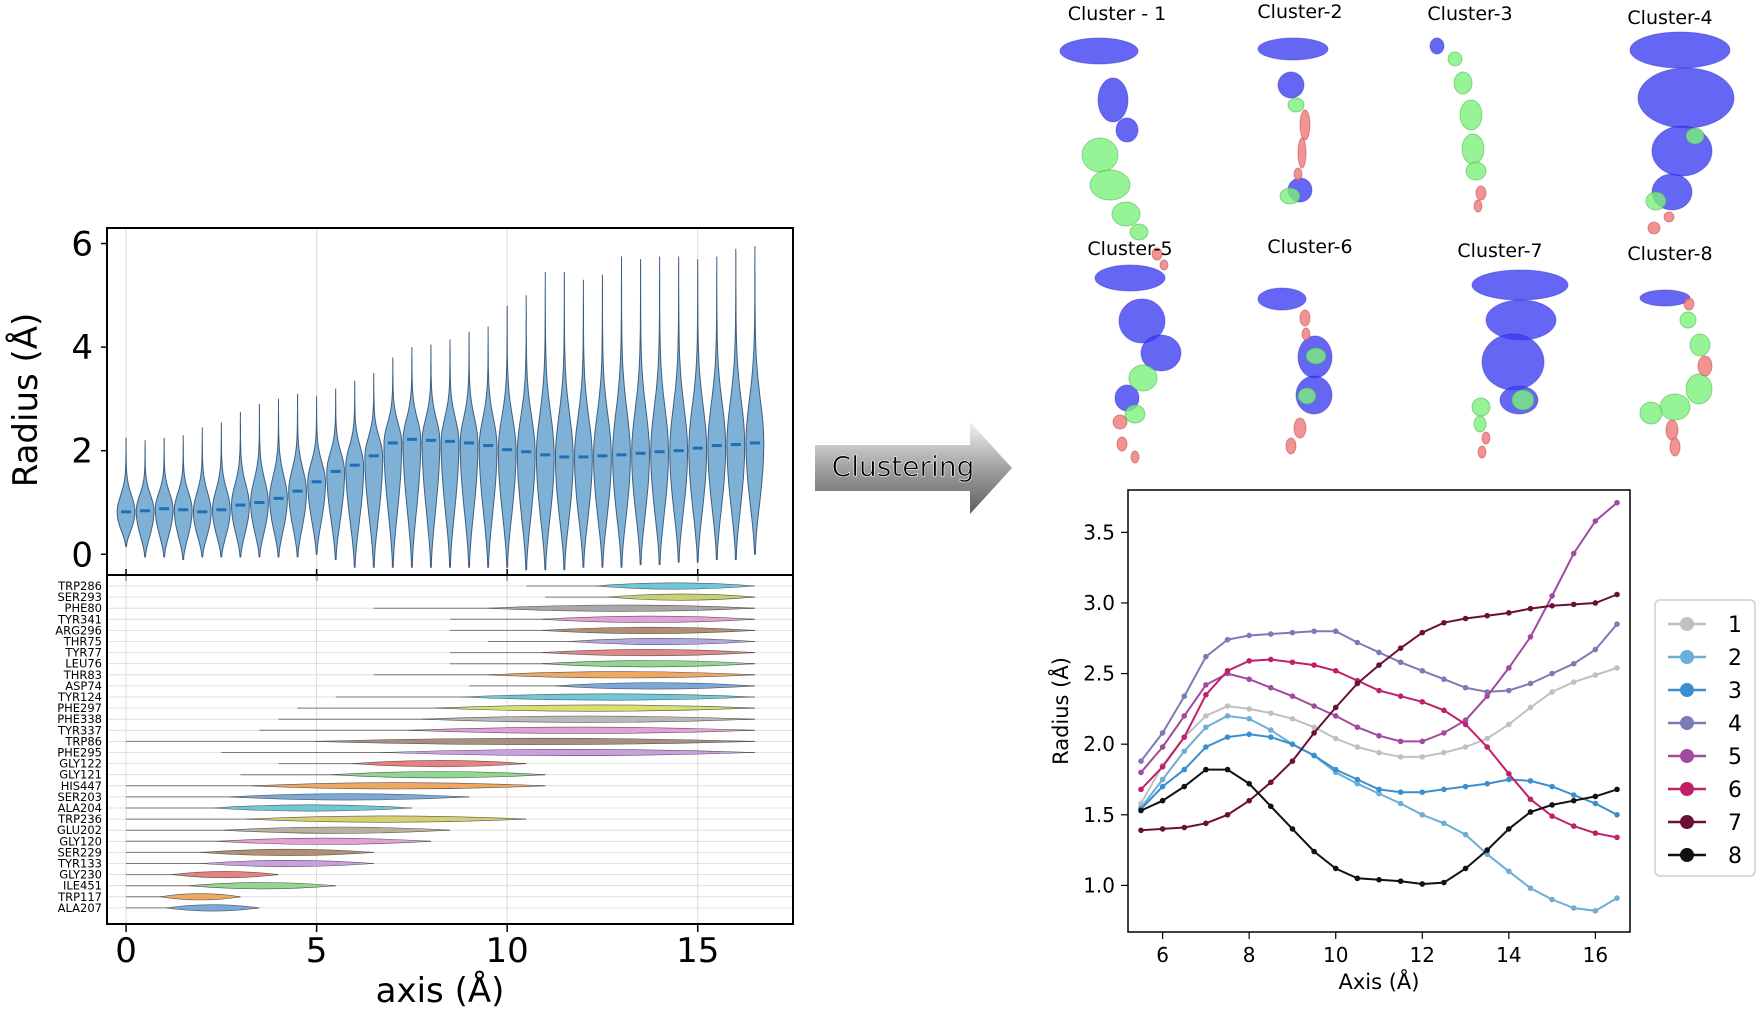  What do you see at coordinates (1117, 14) in the screenshot?
I see `cluster-title: Cluster - 1` at bounding box center [1117, 14].